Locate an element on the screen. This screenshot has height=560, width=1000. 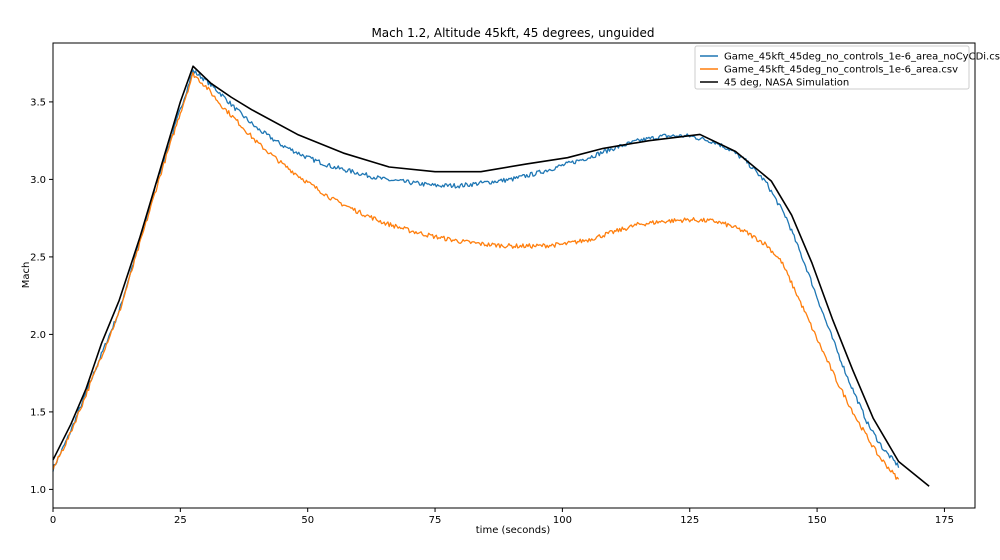
x-axis-label: time (seconds) is located at coordinates (513, 530).